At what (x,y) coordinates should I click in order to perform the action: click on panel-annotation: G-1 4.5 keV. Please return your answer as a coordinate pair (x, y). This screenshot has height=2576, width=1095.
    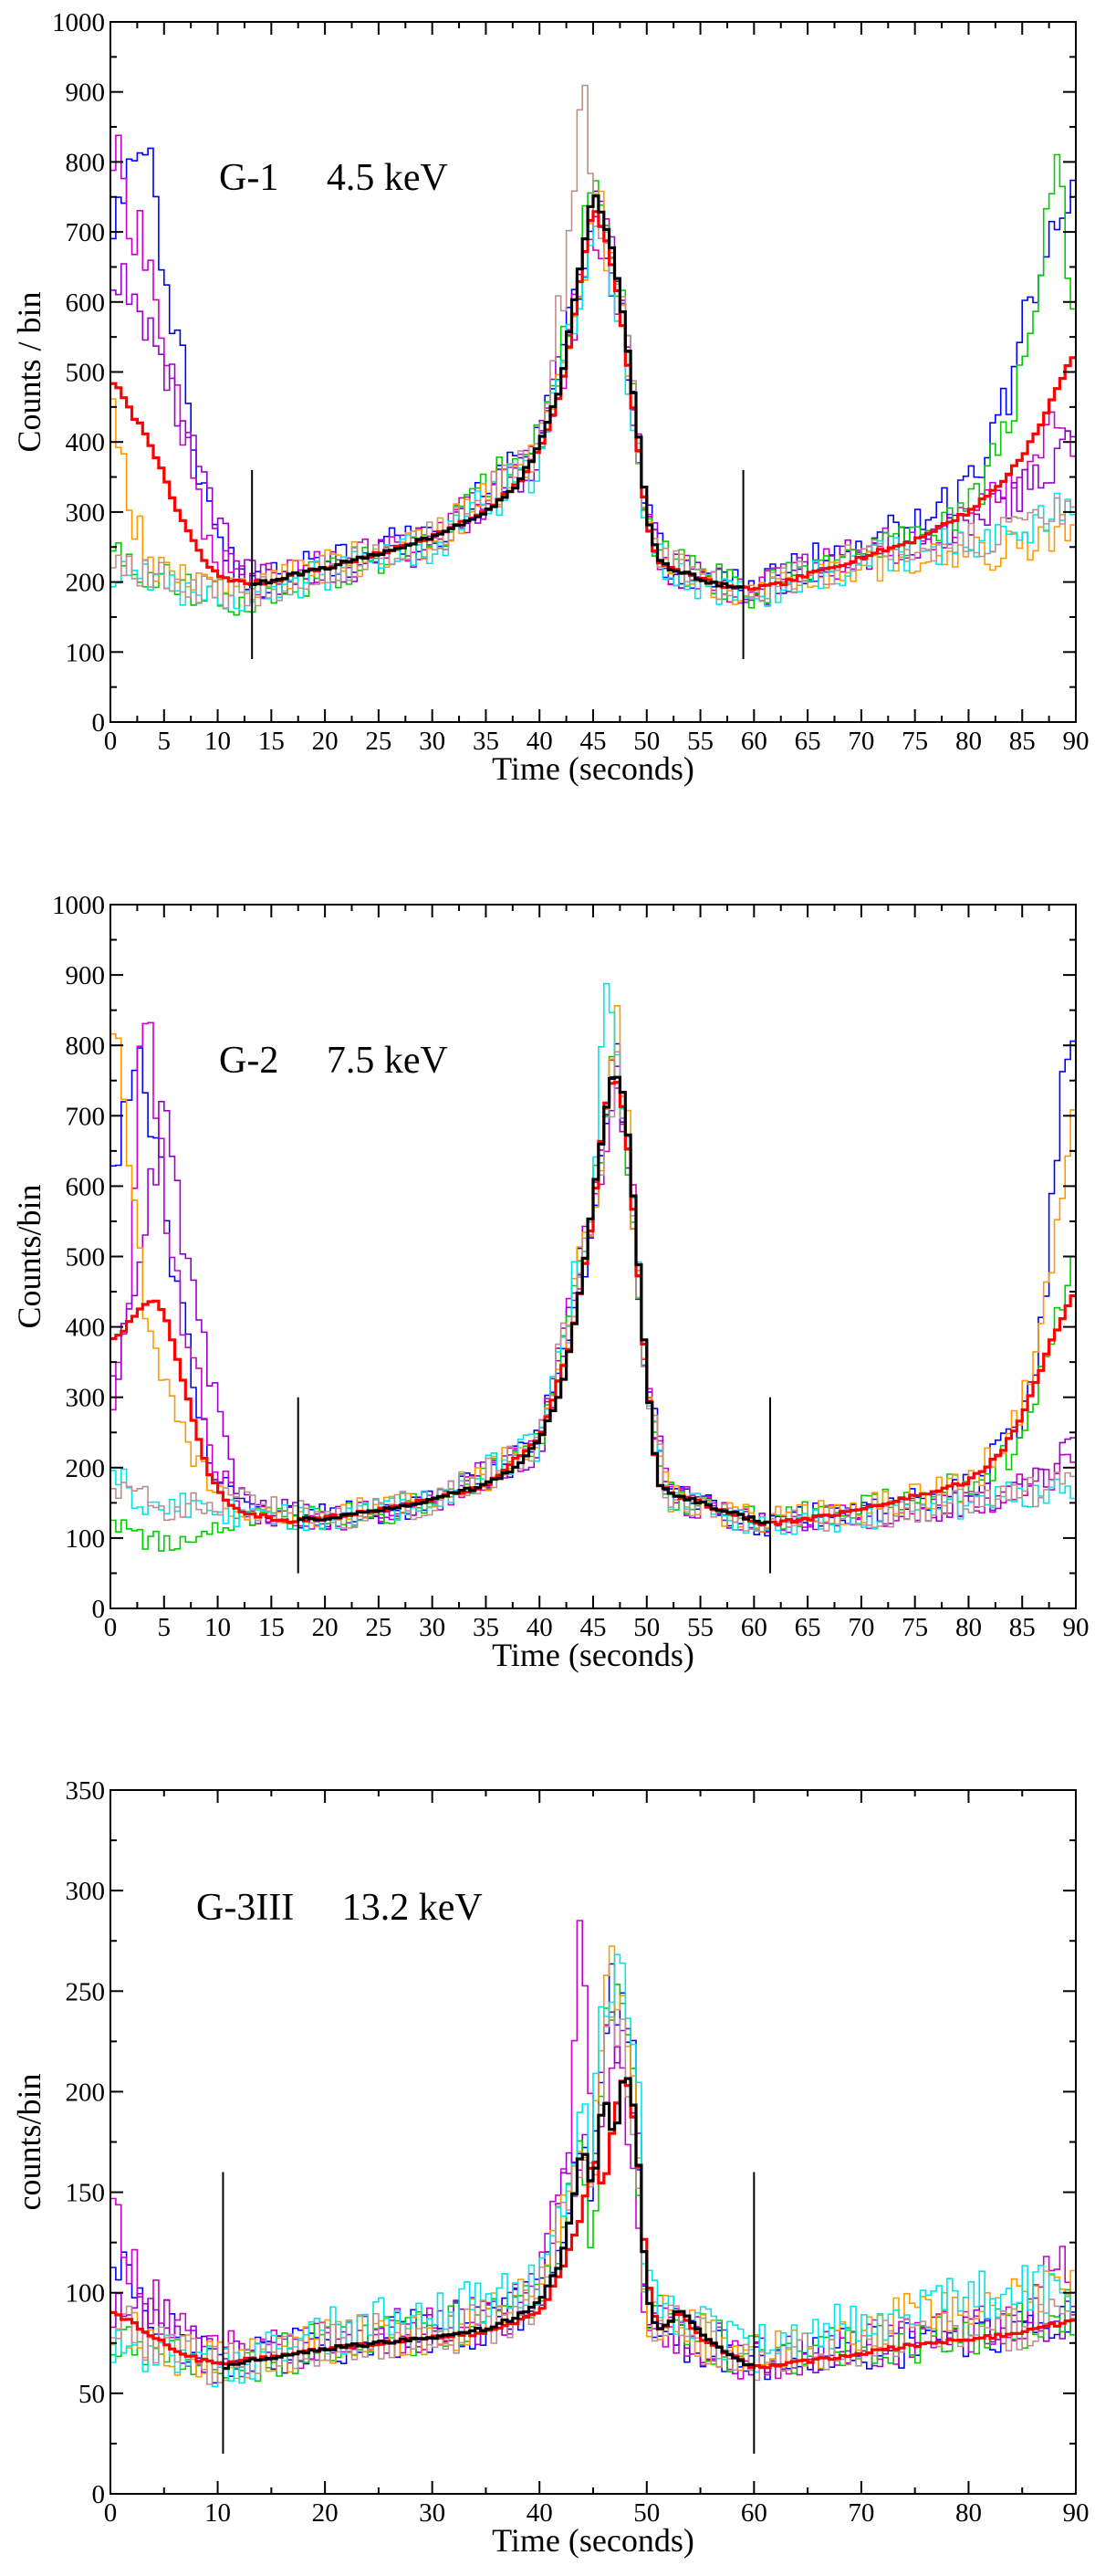
    Looking at the image, I should click on (333, 178).